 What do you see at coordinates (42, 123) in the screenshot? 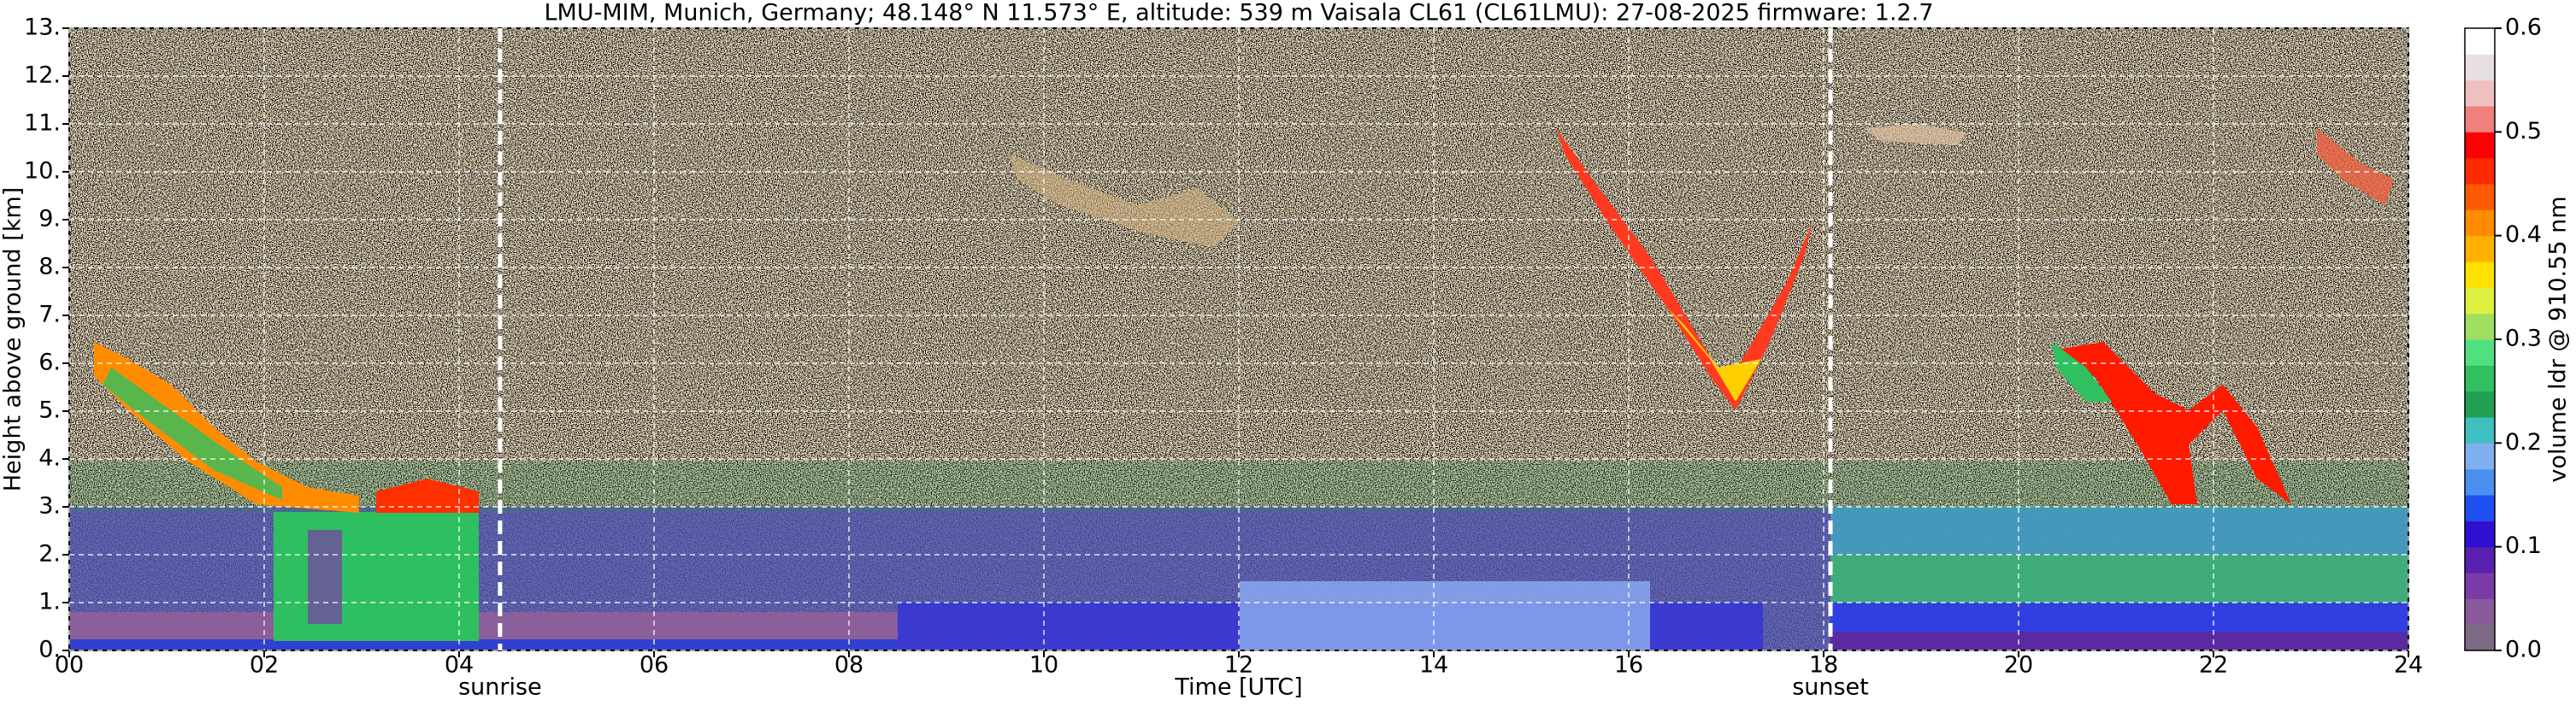
I see `y-tick-label: 11.` at bounding box center [42, 123].